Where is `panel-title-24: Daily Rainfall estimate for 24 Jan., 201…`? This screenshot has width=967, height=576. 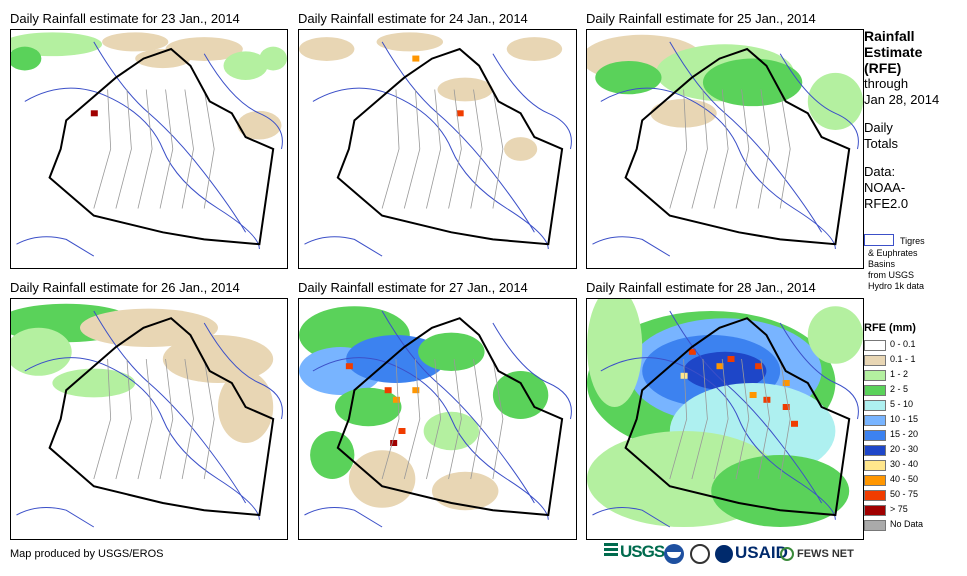
panel-title-24: Daily Rainfall estimate for 24 Jan., 201… is located at coordinates (413, 18).